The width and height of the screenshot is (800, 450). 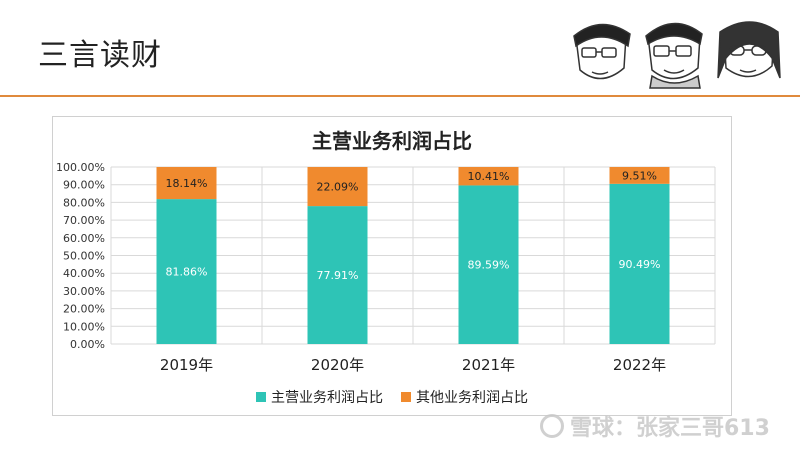 What do you see at coordinates (639, 365) in the screenshot?
I see `x-tick-label: 2022年` at bounding box center [639, 365].